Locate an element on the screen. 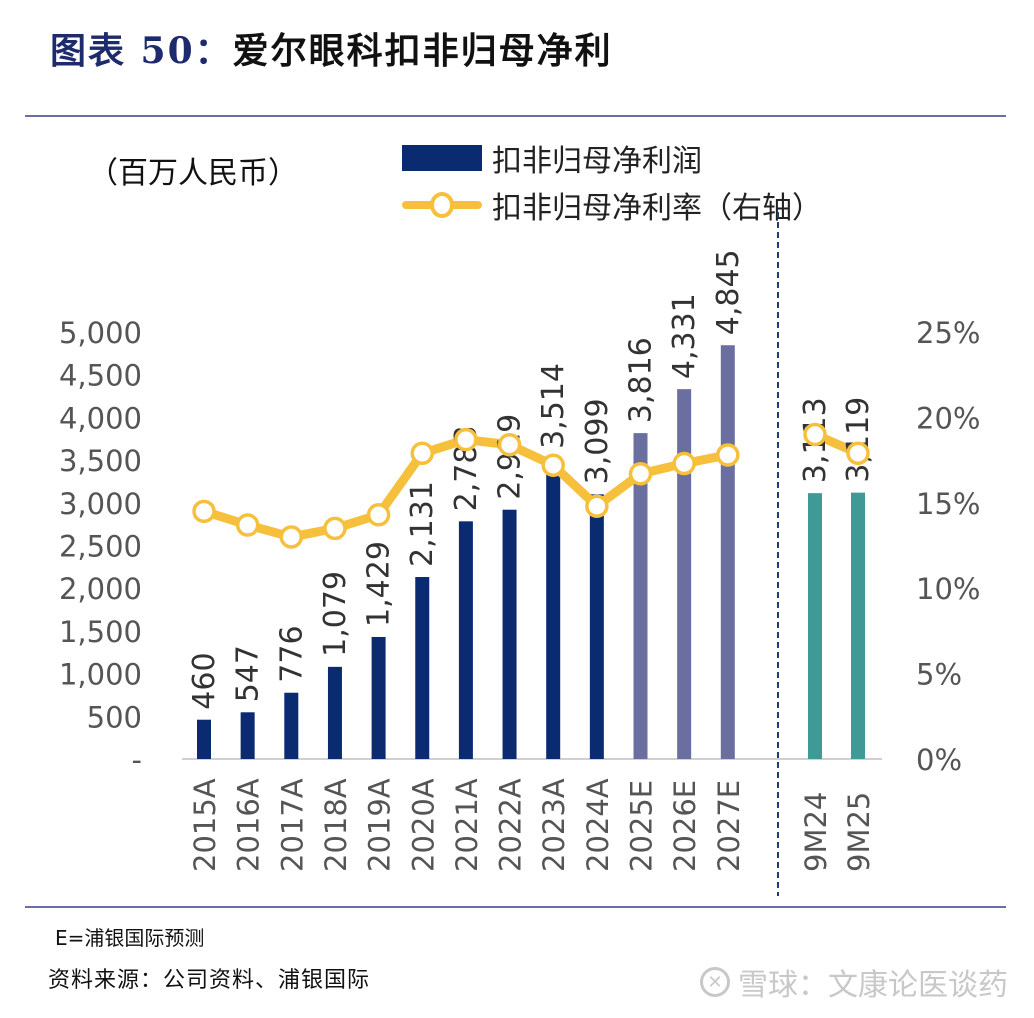 The width and height of the screenshot is (1034, 1018). y-left-tick-label: 4,000 is located at coordinates (100, 418).